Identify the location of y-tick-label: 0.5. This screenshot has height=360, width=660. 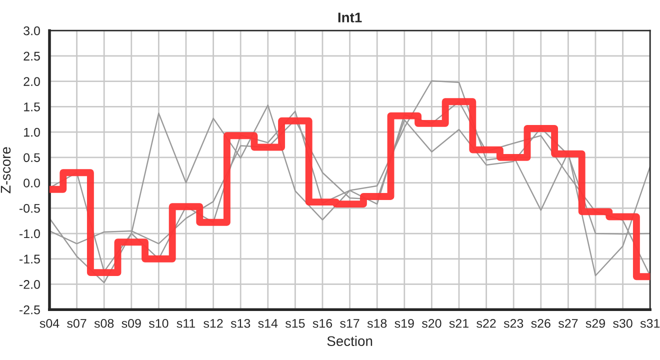
(32, 157).